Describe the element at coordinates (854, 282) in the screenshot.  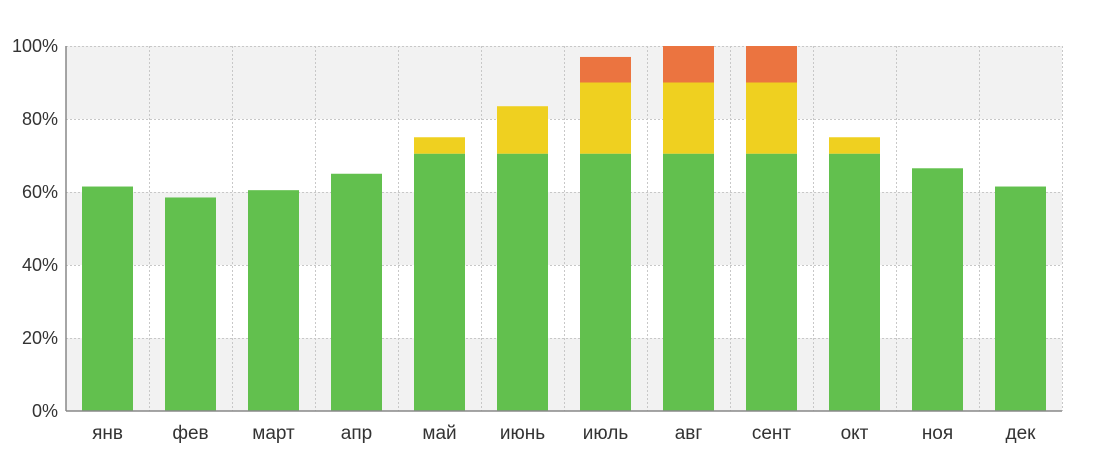
I see `bar-segment-окт-1` at that location.